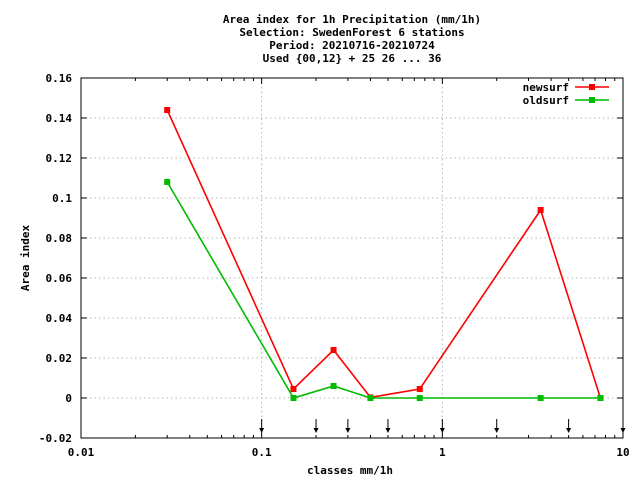  Describe the element at coordinates (59, 318) in the screenshot. I see `y-tick-label: 0.04` at that location.